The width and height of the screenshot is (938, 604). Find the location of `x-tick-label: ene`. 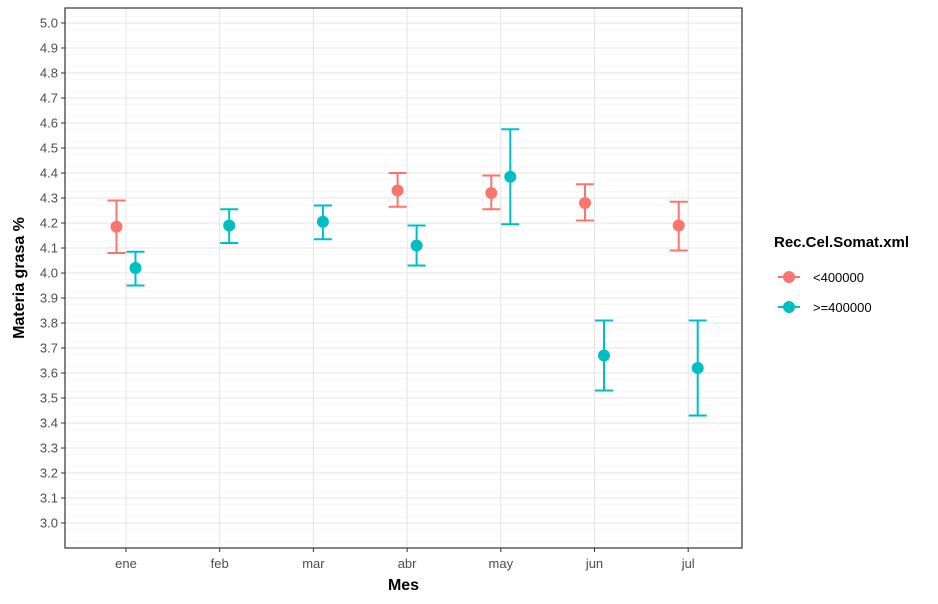

x-tick-label: ene is located at coordinates (126, 563).